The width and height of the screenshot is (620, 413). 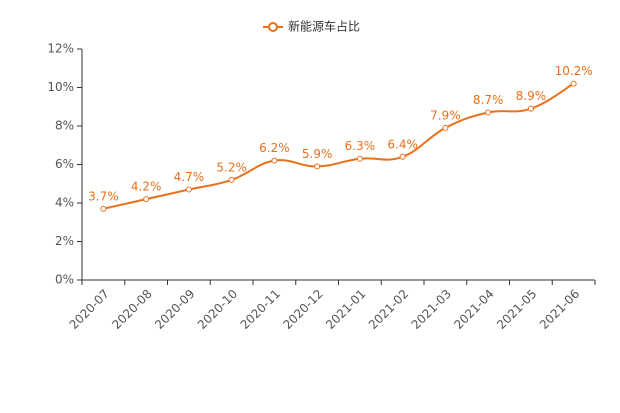 What do you see at coordinates (260, 309) in the screenshot?
I see `x-tick-label: 2020-11` at bounding box center [260, 309].